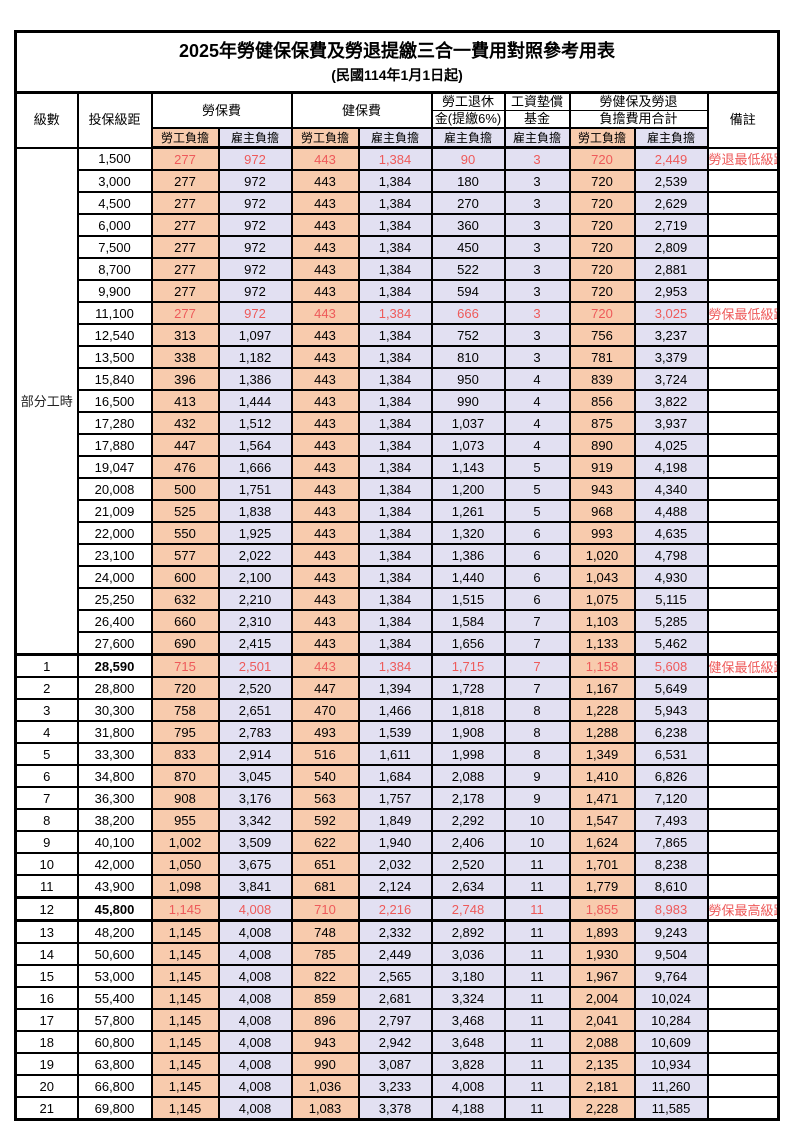  What do you see at coordinates (114, 754) in the screenshot?
I see `cell-bracket: 33,300` at bounding box center [114, 754].